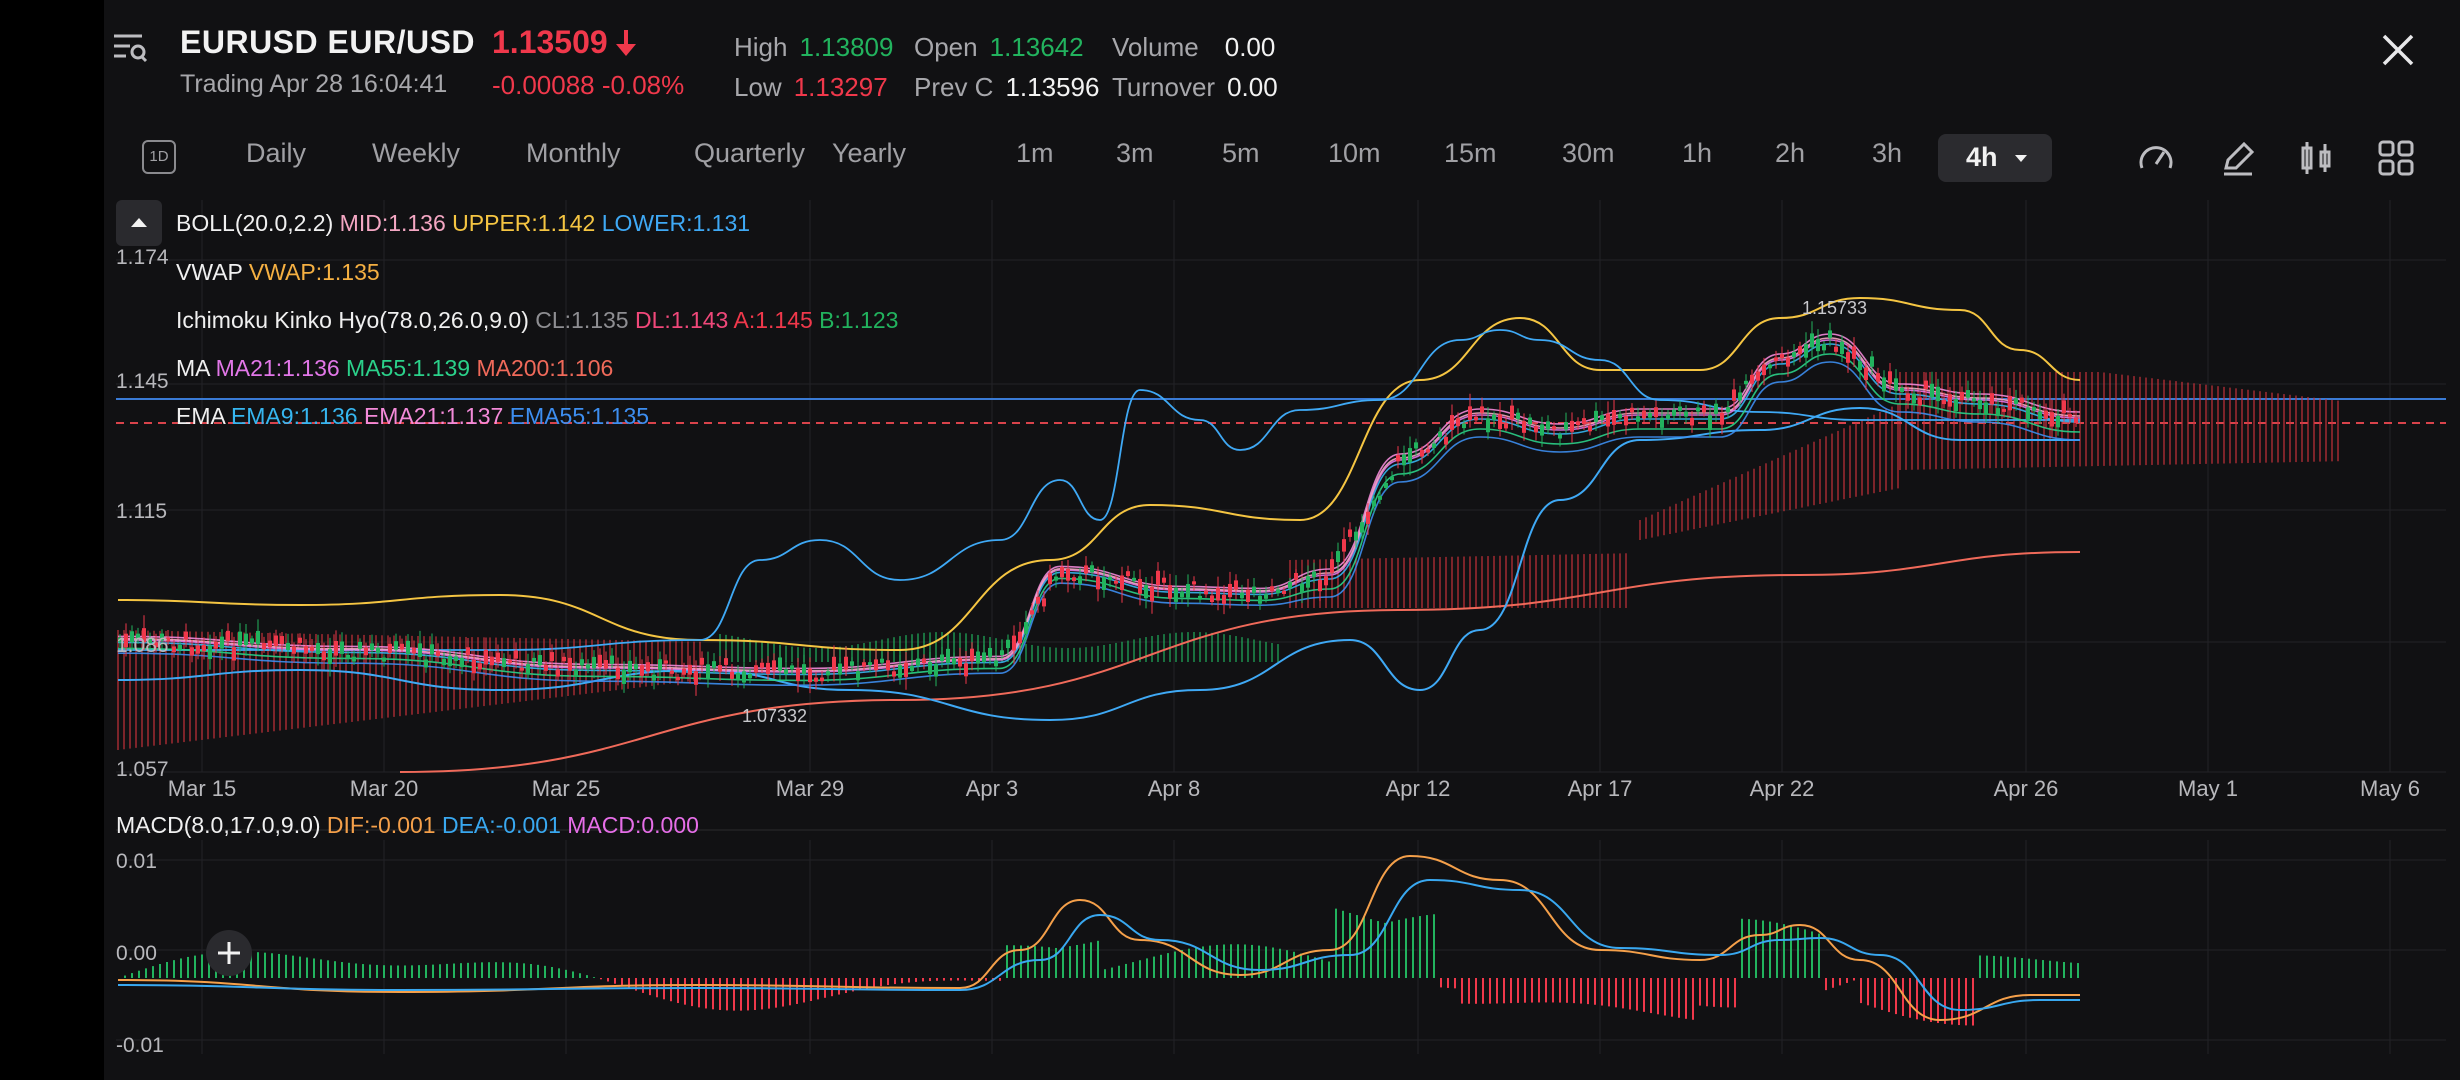 Image resolution: width=2460 pixels, height=1080 pixels. What do you see at coordinates (1470, 153) in the screenshot?
I see `tf-item: 15m` at bounding box center [1470, 153].